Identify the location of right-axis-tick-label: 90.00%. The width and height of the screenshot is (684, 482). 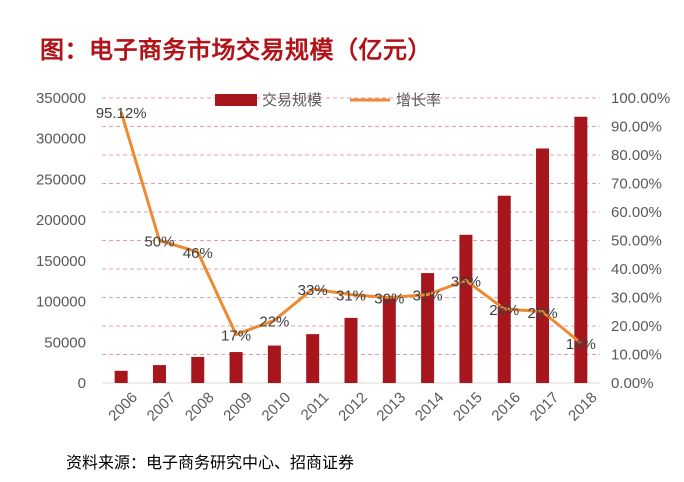
(636, 127).